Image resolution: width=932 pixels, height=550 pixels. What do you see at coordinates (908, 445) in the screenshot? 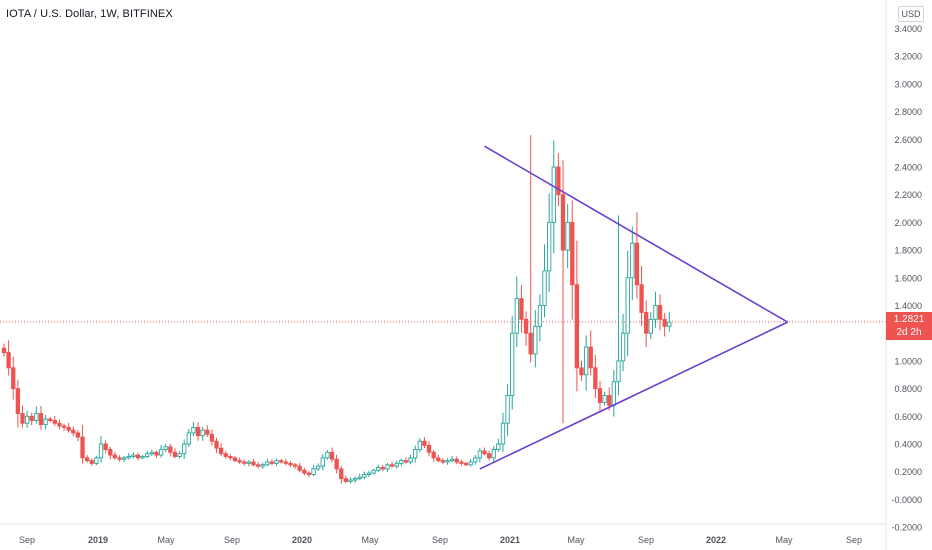
I see `y-tick-label: 0.4000` at bounding box center [908, 445].